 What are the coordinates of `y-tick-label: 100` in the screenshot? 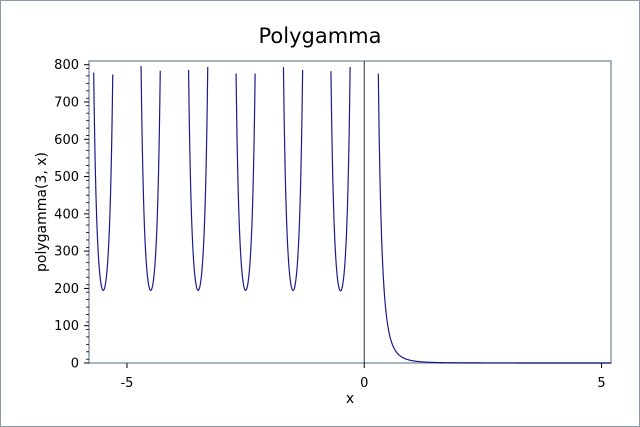 It's located at (66, 326).